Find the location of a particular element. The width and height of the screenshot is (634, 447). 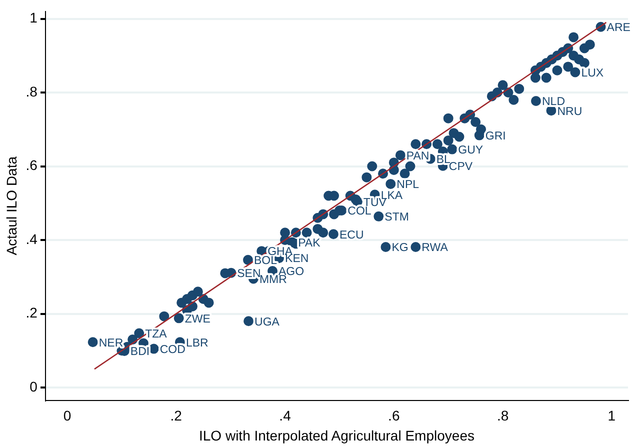

x-tick-label: .4 is located at coordinates (285, 416).